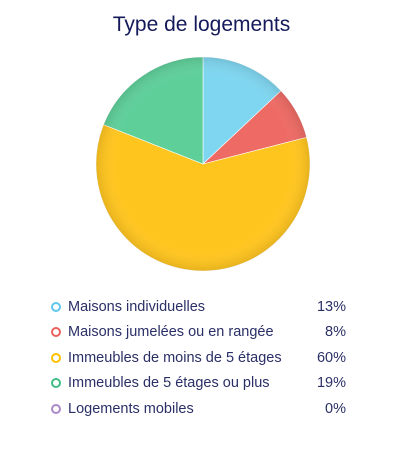 Image resolution: width=403 pixels, height=460 pixels. I want to click on legend-item: Maisons individuelles 13%, so click(198, 307).